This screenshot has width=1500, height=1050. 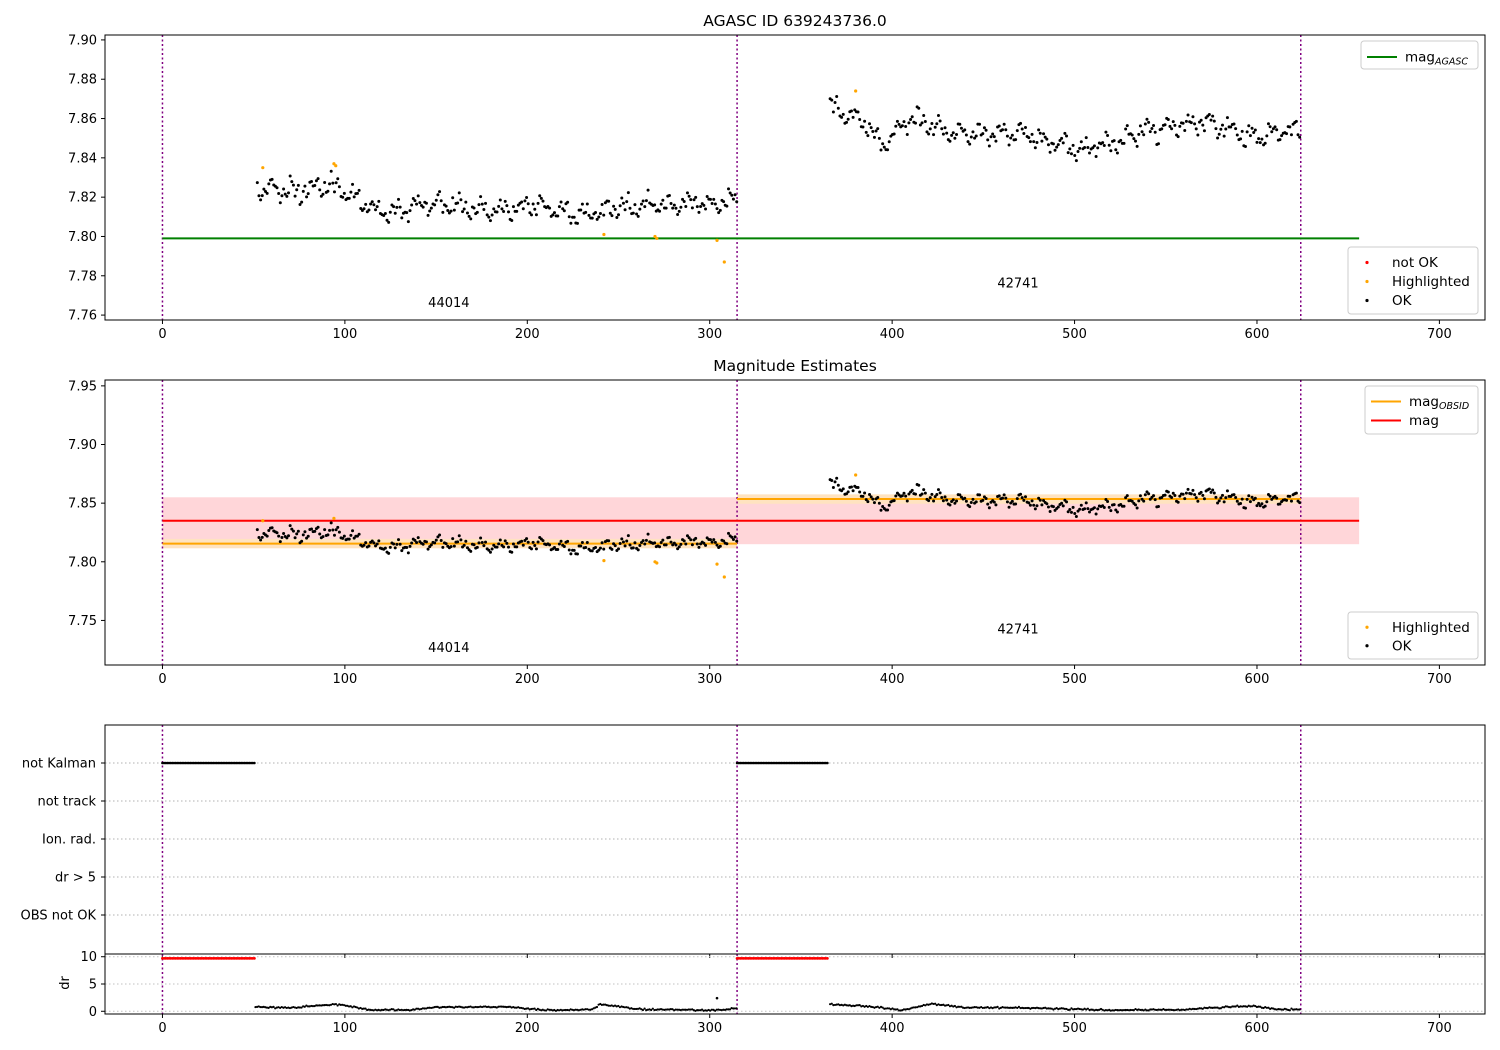 What do you see at coordinates (82, 119) in the screenshot?
I see `y-tick-label: 7.86` at bounding box center [82, 119].